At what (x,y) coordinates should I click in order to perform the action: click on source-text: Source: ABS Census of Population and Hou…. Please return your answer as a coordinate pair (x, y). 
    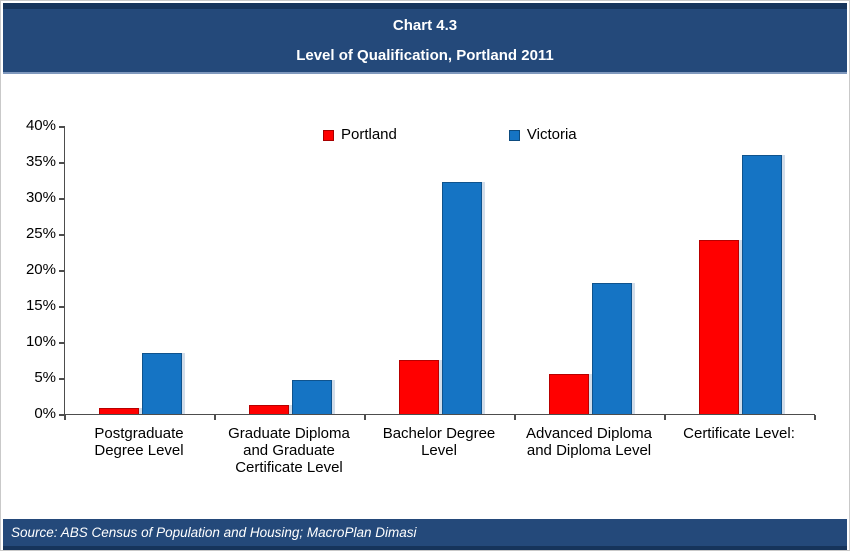
    Looking at the image, I should click on (214, 532).